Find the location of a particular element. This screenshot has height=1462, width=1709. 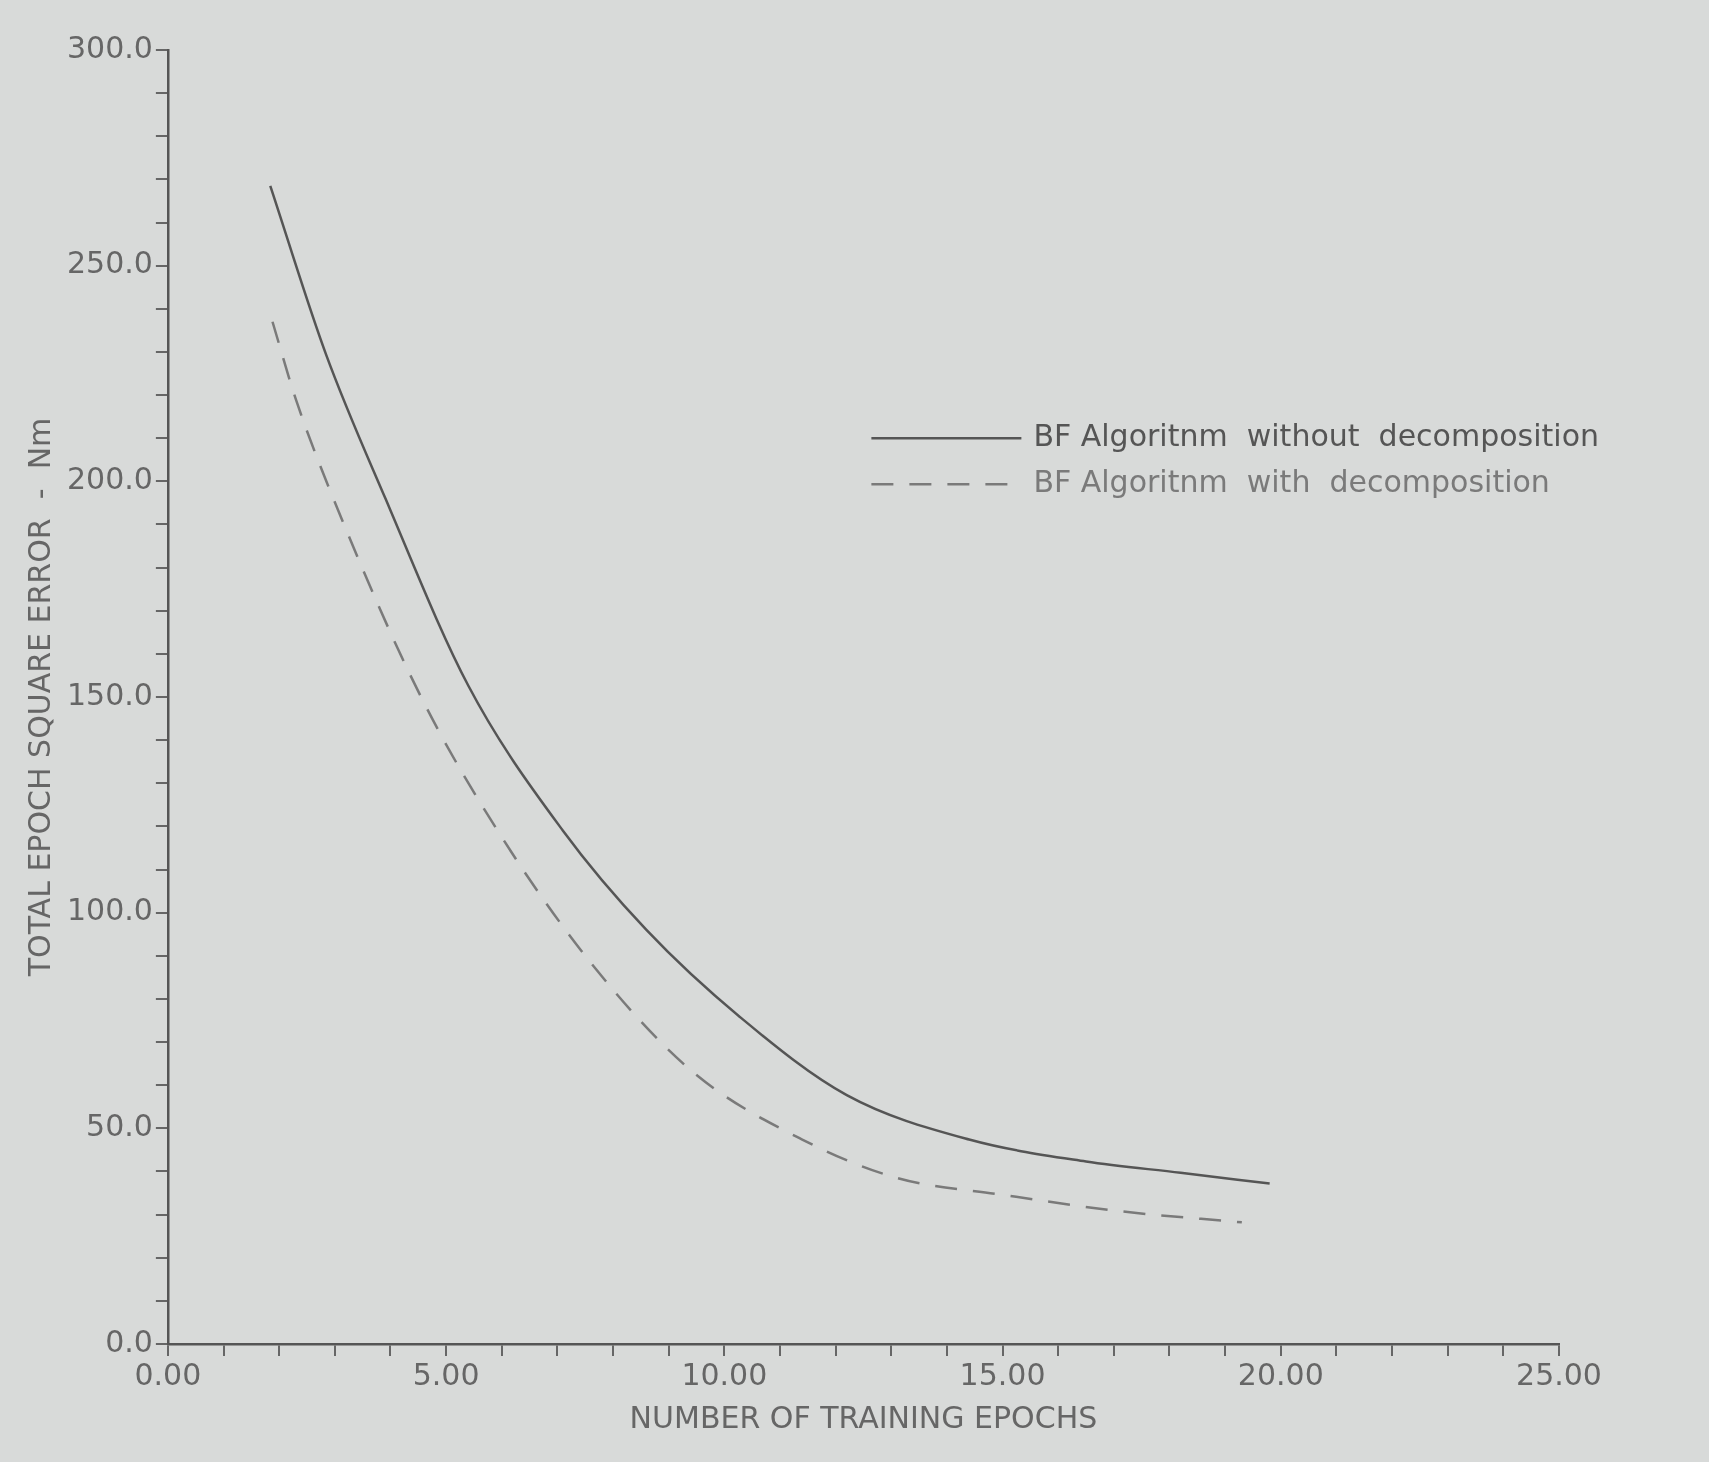

x-axis-title: NUMBER OF TRAINING EPOCHS is located at coordinates (863, 1417).